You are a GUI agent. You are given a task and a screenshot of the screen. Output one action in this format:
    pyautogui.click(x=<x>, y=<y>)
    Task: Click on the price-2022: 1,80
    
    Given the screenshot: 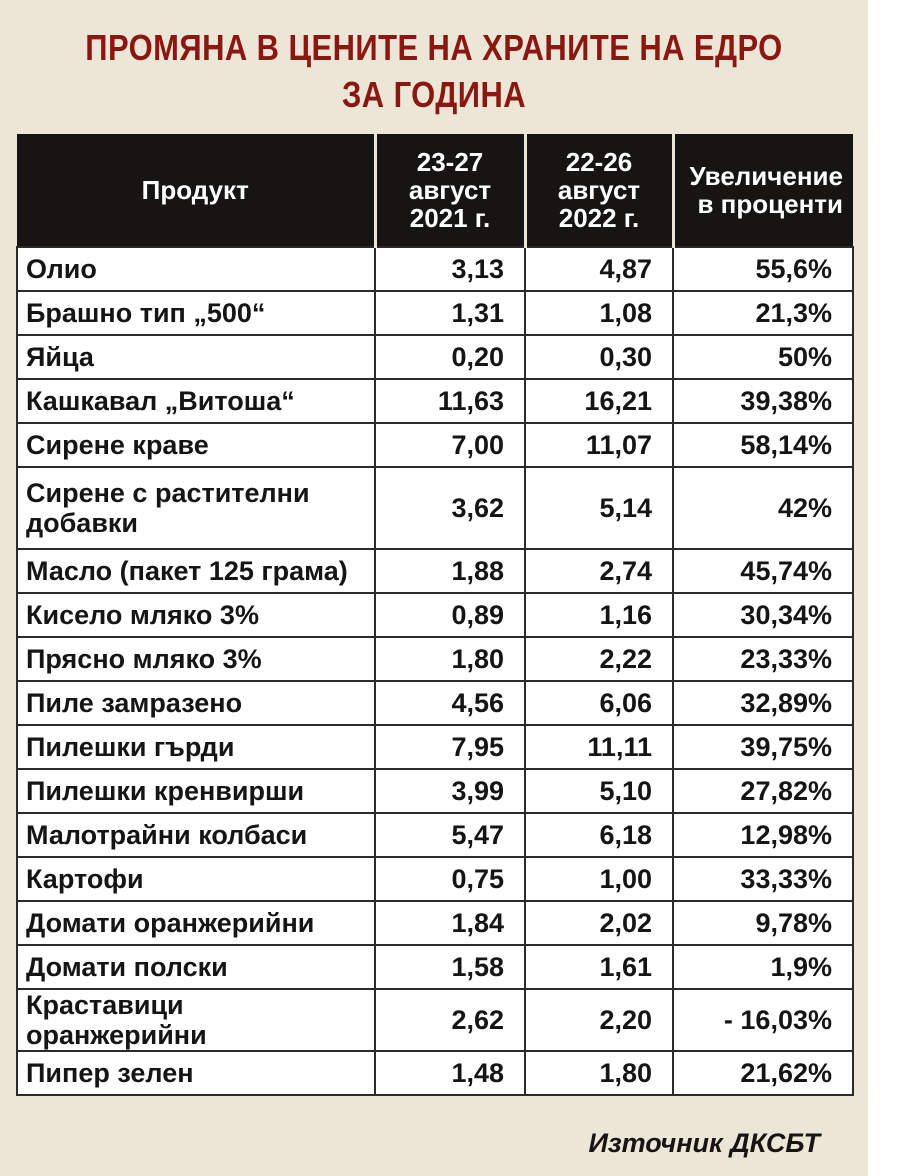 What is the action you would take?
    pyautogui.click(x=599, y=1073)
    